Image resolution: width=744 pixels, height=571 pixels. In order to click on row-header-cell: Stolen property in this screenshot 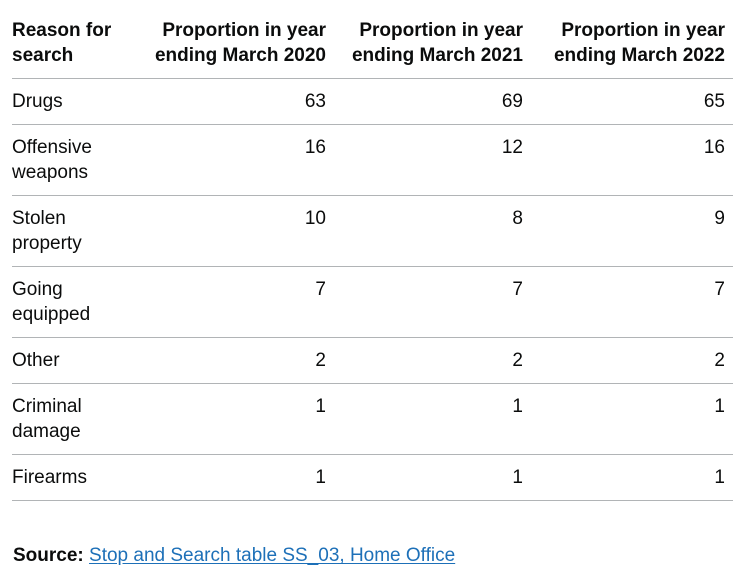, I will do `click(82, 231)`.